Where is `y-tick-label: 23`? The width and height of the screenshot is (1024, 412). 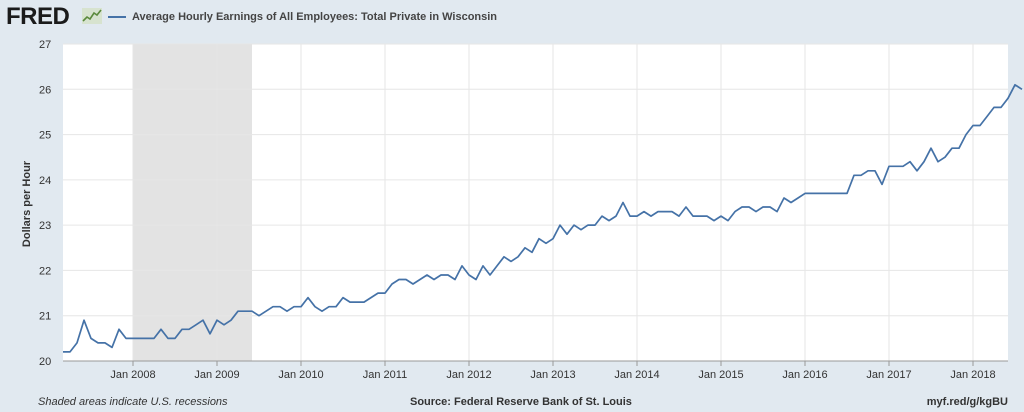 y-tick-label: 23 is located at coordinates (45, 226).